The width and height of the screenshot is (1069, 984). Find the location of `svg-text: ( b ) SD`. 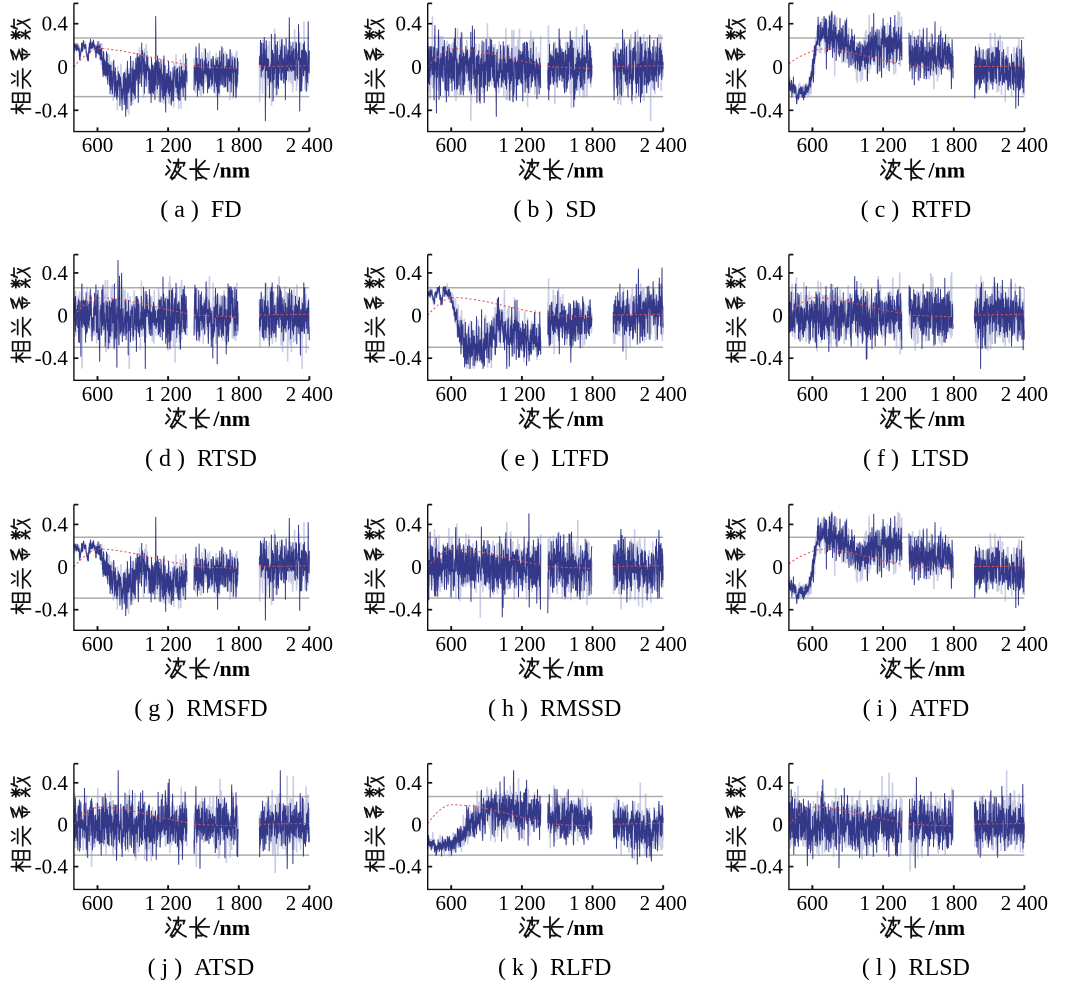

svg-text: ( b ) SD is located at coordinates (554, 210).